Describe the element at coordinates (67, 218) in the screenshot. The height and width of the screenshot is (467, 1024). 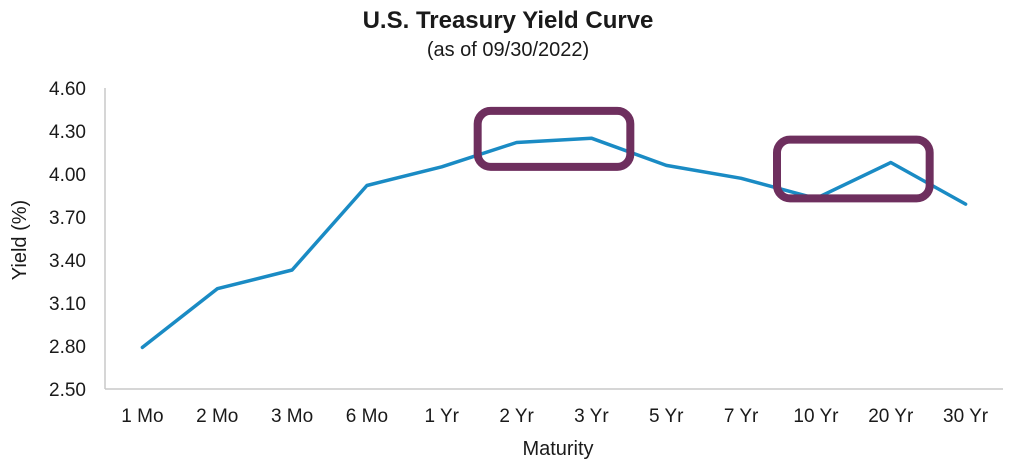
I see `y-tick-label: 3.70` at that location.